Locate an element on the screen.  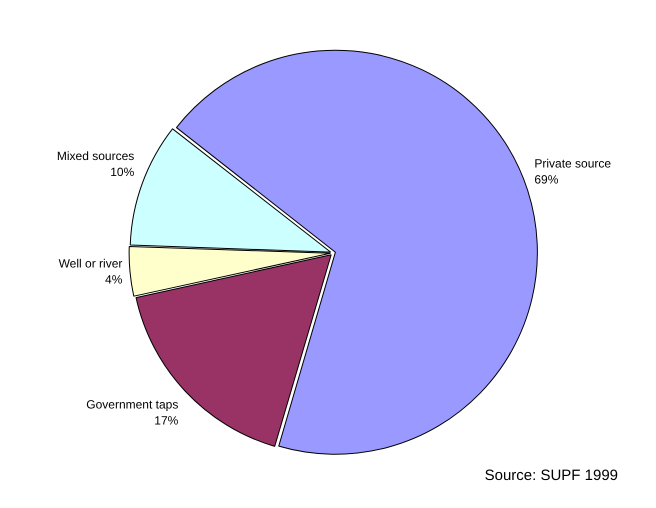
slice-label: Government taps is located at coordinates (132, 405).